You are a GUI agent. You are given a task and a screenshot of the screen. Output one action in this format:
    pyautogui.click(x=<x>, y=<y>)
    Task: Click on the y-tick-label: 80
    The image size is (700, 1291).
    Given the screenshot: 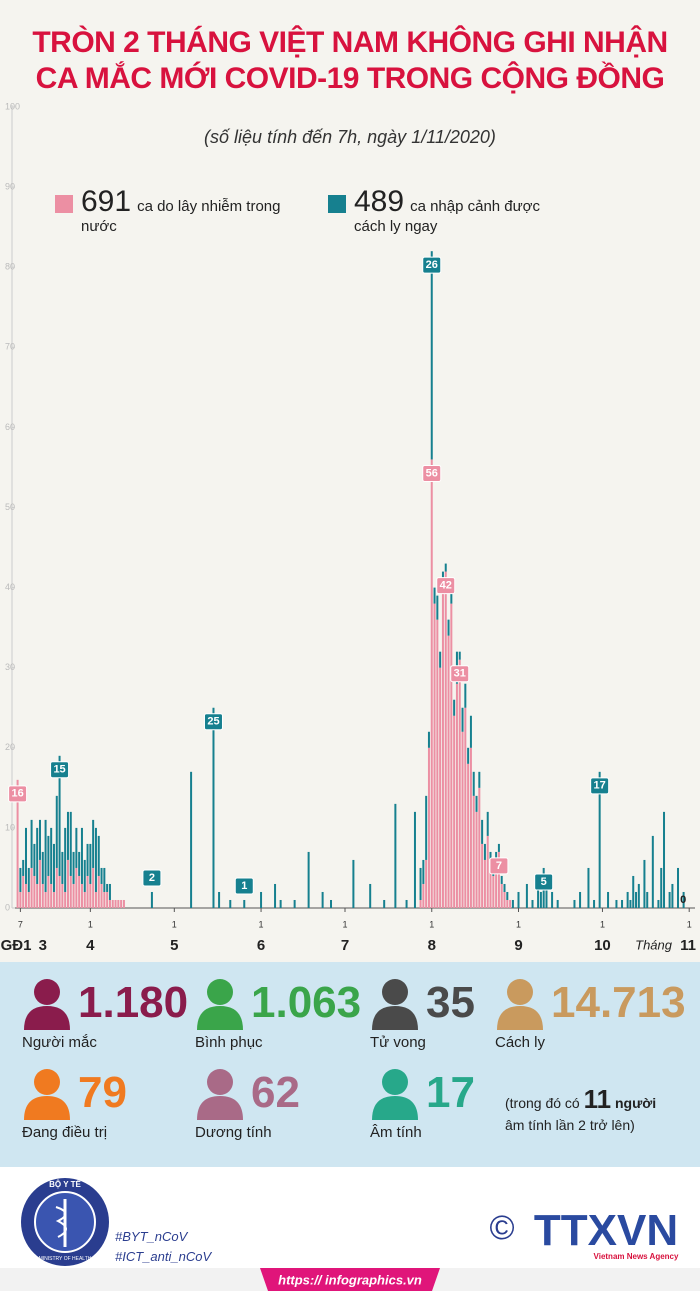 What is the action you would take?
    pyautogui.click(x=10, y=267)
    